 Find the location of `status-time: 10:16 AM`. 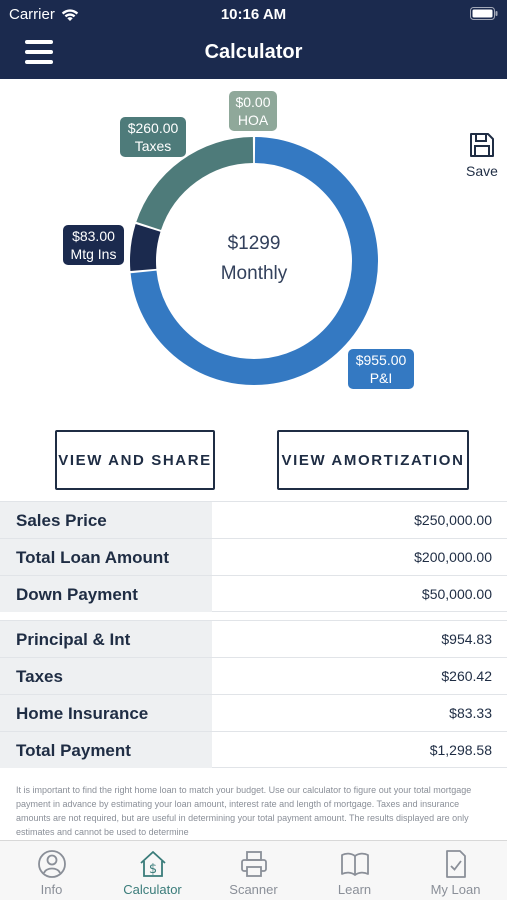

status-time: 10:16 AM is located at coordinates (253, 14).